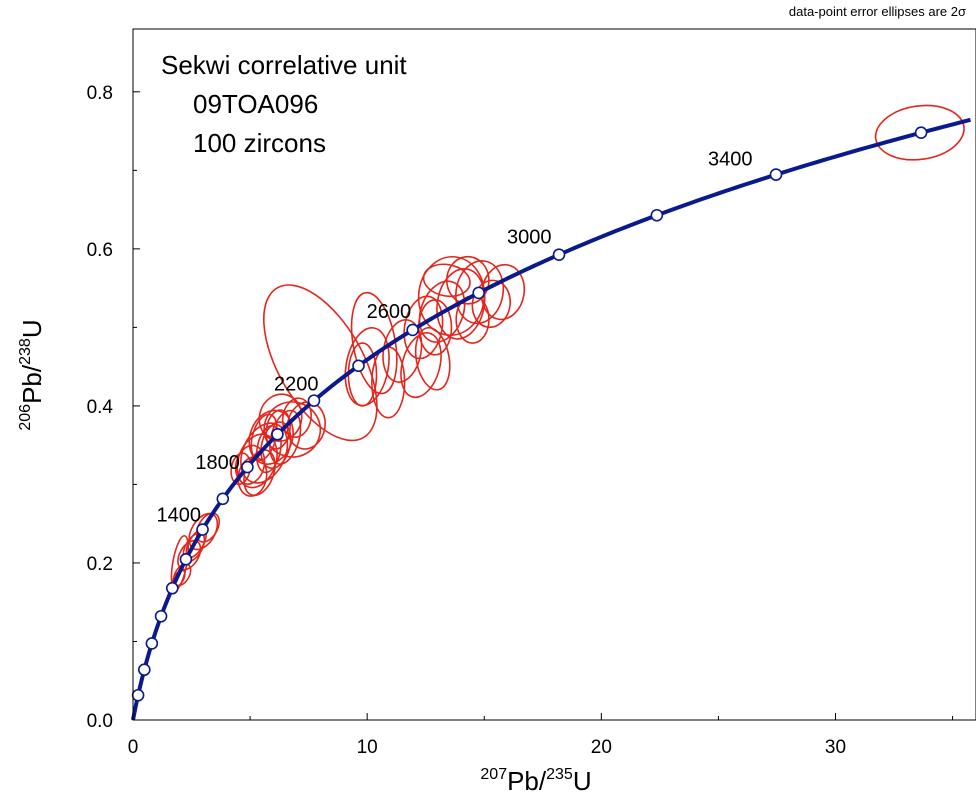 The height and width of the screenshot is (801, 976). Describe the element at coordinates (100, 250) in the screenshot. I see `y-tick-label: 0.6` at that location.